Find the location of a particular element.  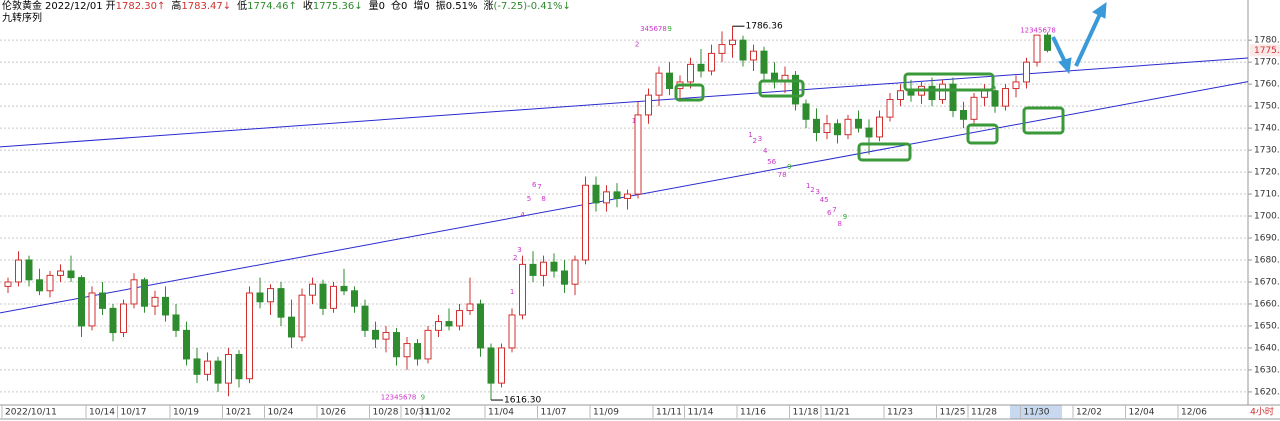

period-label: 4小时 is located at coordinates (1262, 412).